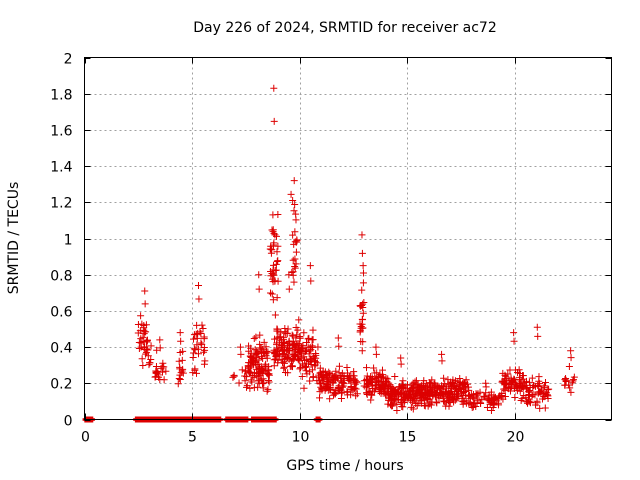 This screenshot has width=640, height=480. I want to click on y-tick-label: 1.8, so click(61, 96).